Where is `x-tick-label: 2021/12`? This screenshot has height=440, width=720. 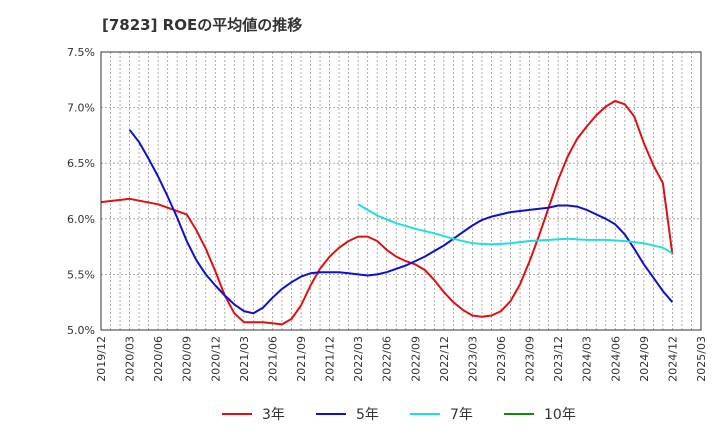
x-tick-label: 2021/12 is located at coordinates (330, 359).